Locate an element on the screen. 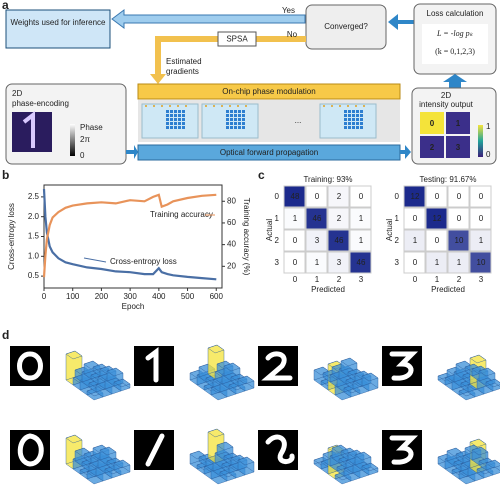 The height and width of the screenshot is (495, 500). cell-label: 10 is located at coordinates (459, 240).